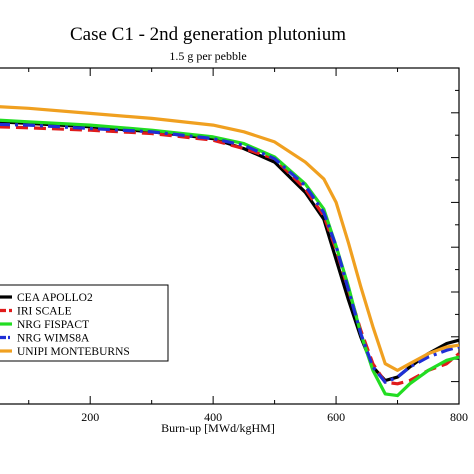 Image resolution: width=474 pixels, height=474 pixels. I want to click on legend-label-4: UNIPI MONTEBURNS, so click(73, 352).